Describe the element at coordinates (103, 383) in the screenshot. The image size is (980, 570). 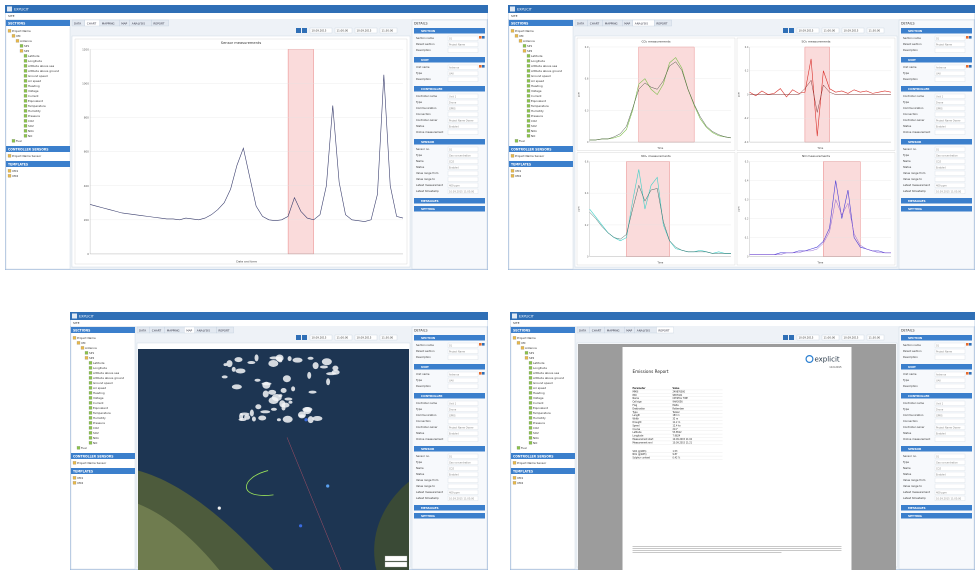
I see `tree-item: Ground speed` at that location.